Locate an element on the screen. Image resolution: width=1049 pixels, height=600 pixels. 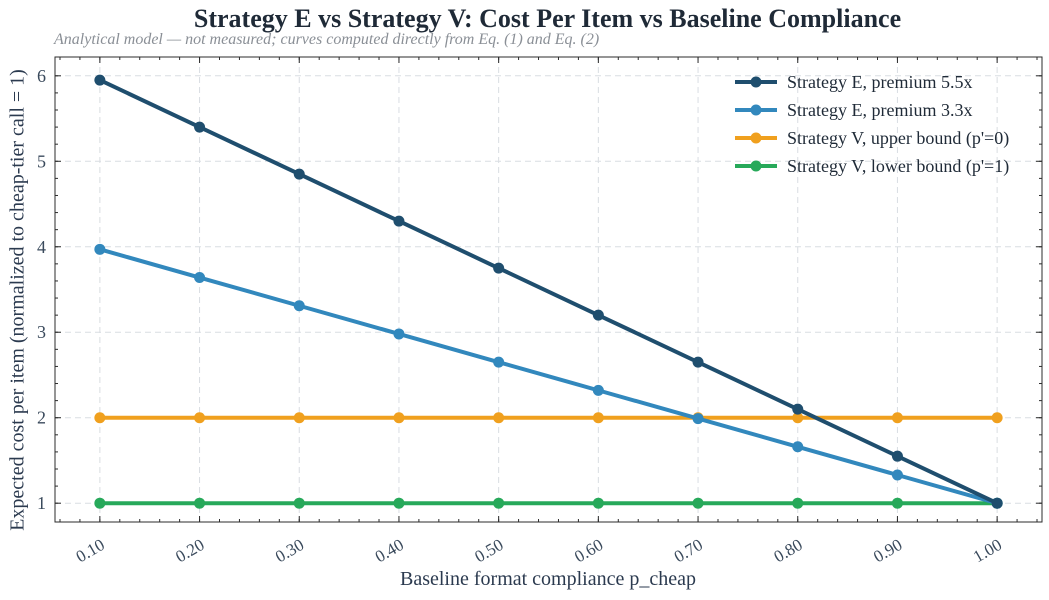
y-tick-label: 2 is located at coordinates (41, 418).